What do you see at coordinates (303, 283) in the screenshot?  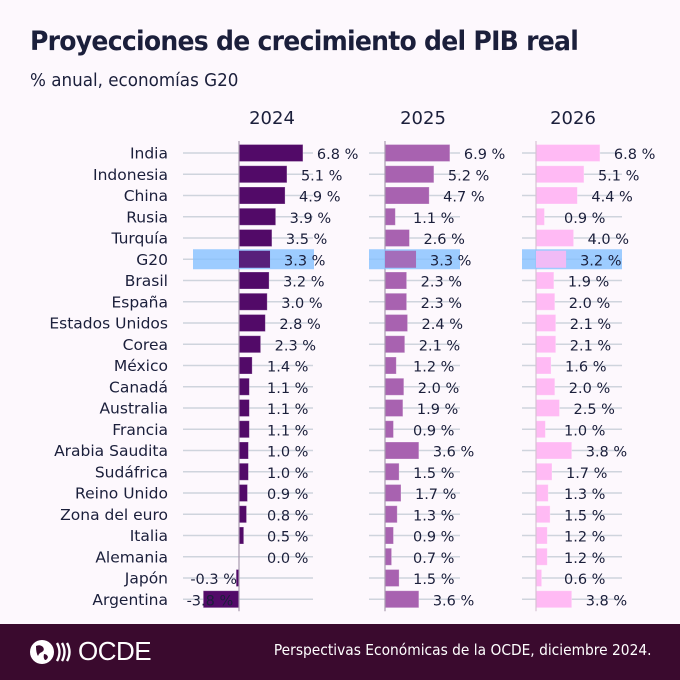 I see `value-label-2024: 3.2 %` at bounding box center [303, 283].